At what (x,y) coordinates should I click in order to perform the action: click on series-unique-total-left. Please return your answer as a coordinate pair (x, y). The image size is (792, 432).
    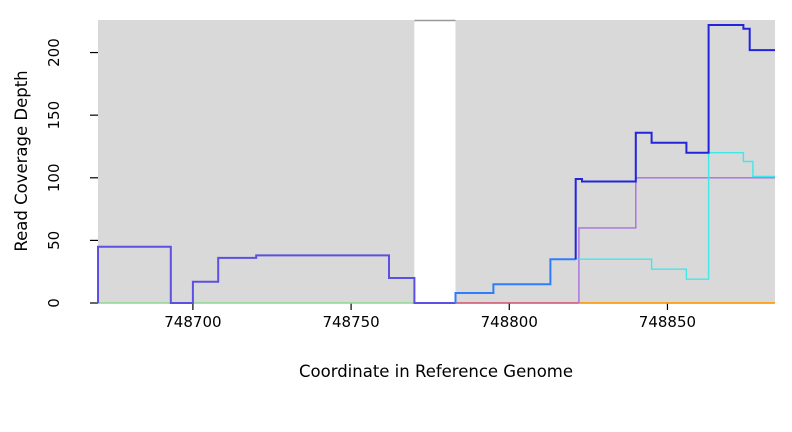
    Looking at the image, I should click on (276, 274).